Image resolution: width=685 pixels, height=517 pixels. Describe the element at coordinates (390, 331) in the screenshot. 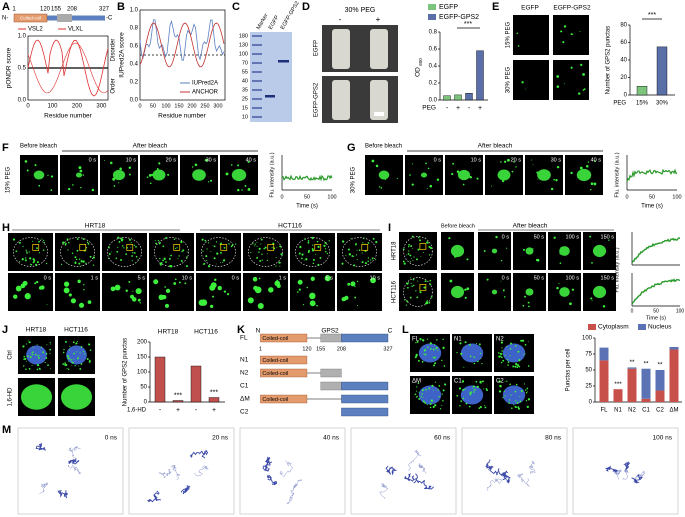

I see `label: C` at that location.